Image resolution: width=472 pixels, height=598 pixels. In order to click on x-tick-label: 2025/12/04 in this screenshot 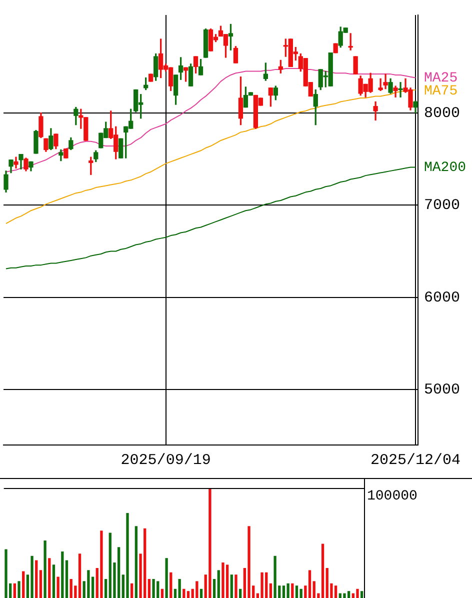, I will do `click(415, 460)`.